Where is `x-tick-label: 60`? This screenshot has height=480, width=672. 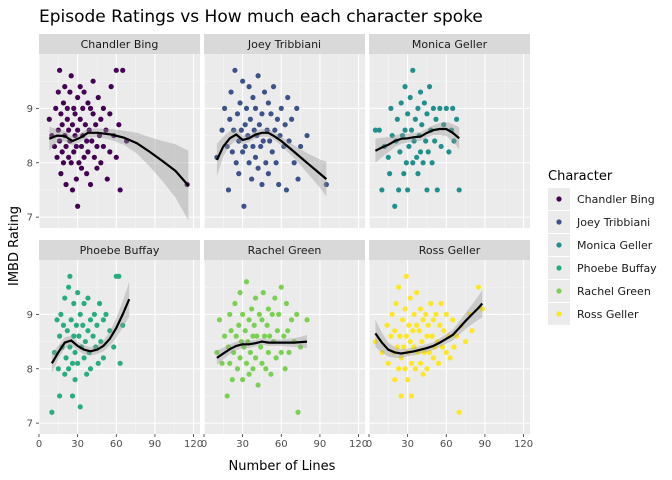 x-tick-label: 60 is located at coordinates (446, 444).